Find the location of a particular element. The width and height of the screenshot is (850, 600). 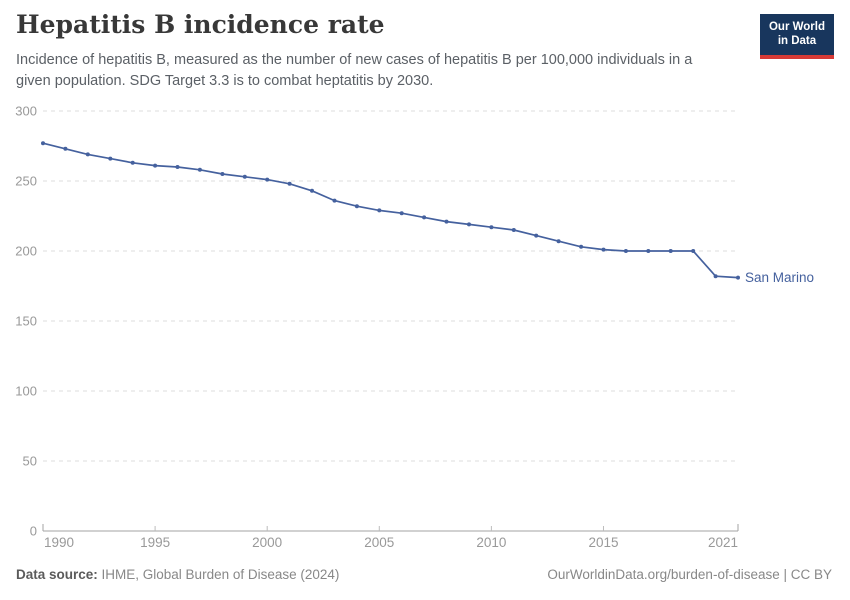

owid-logo-box: Our World in Data is located at coordinates (796, 34).